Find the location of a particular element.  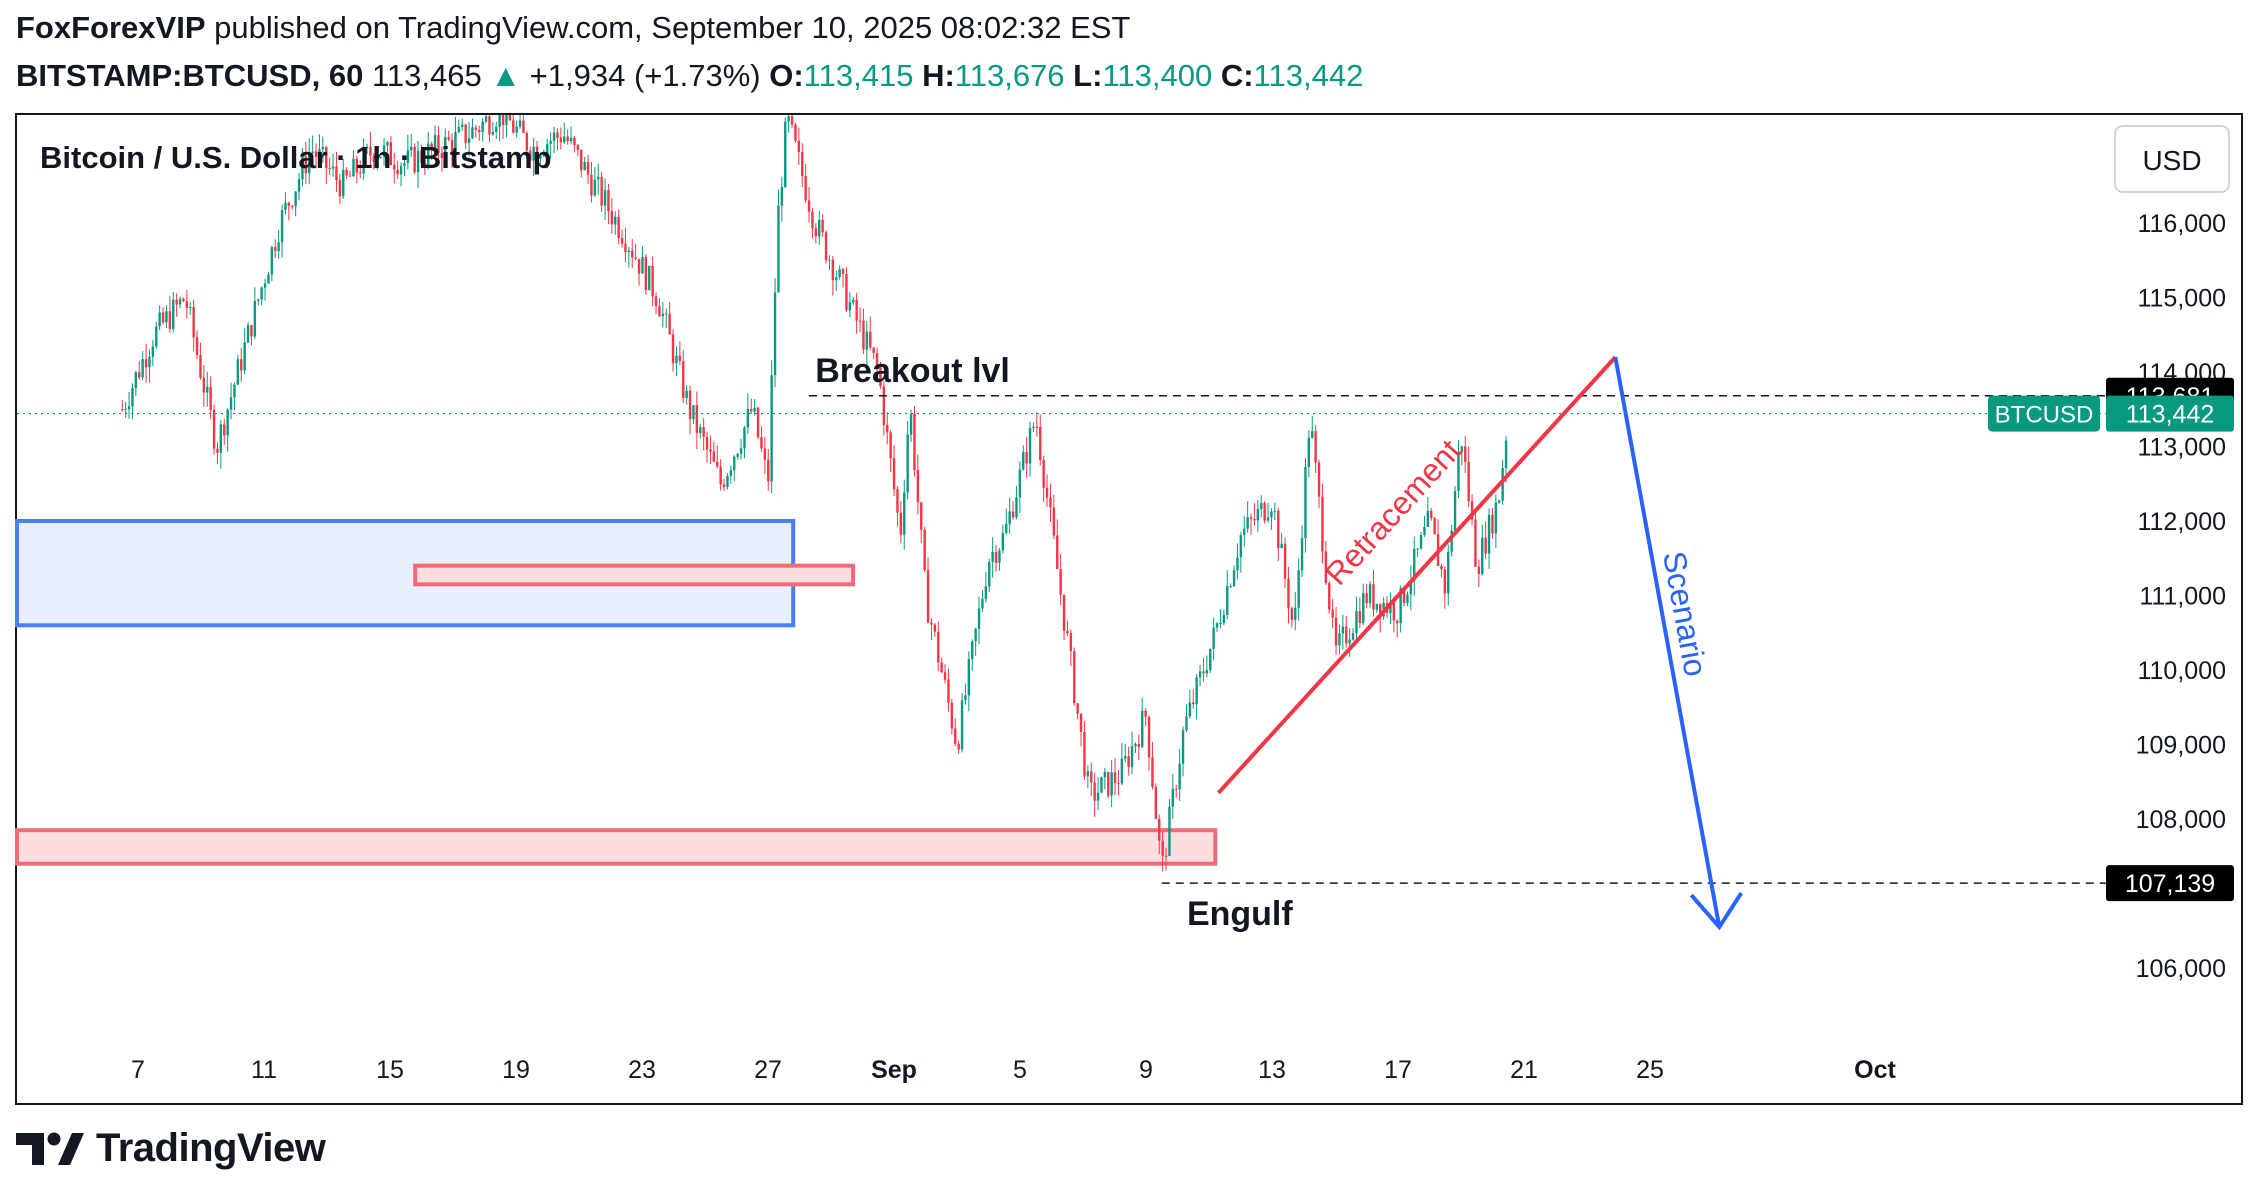

price-badge-value: 107,139 is located at coordinates (2170, 884).